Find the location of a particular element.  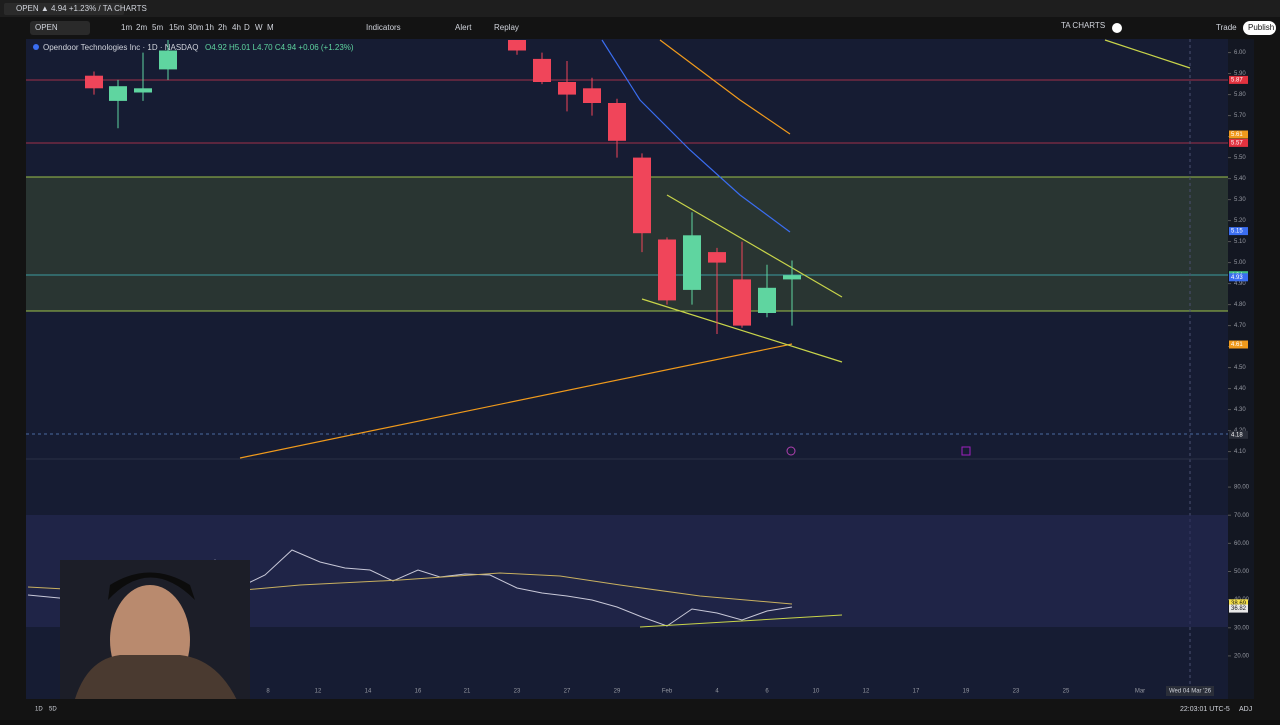

price-tick-label: 5.90 is located at coordinates (1240, 74).